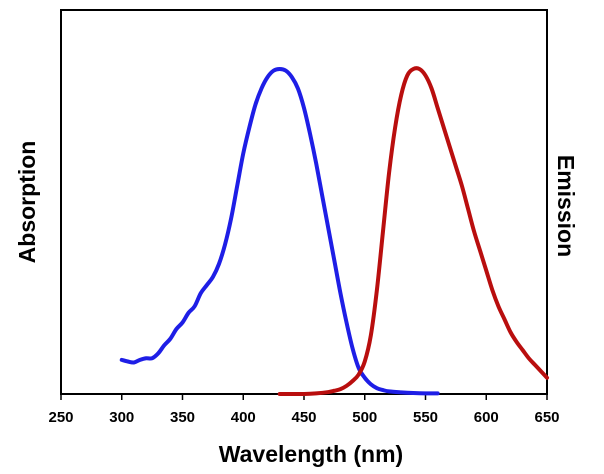 Image resolution: width=604 pixels, height=474 pixels. I want to click on right-axis-title: Emission, so click(566, 206).